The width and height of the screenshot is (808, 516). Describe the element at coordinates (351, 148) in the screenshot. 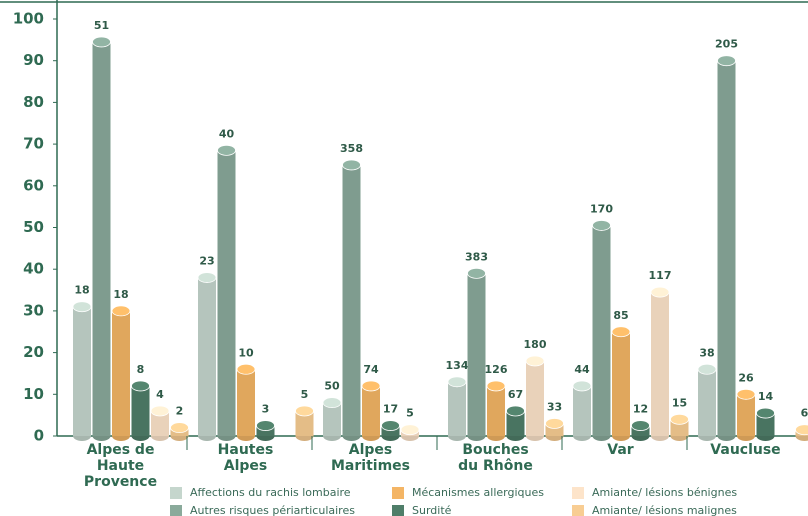

I see `data-label: 358` at that location.